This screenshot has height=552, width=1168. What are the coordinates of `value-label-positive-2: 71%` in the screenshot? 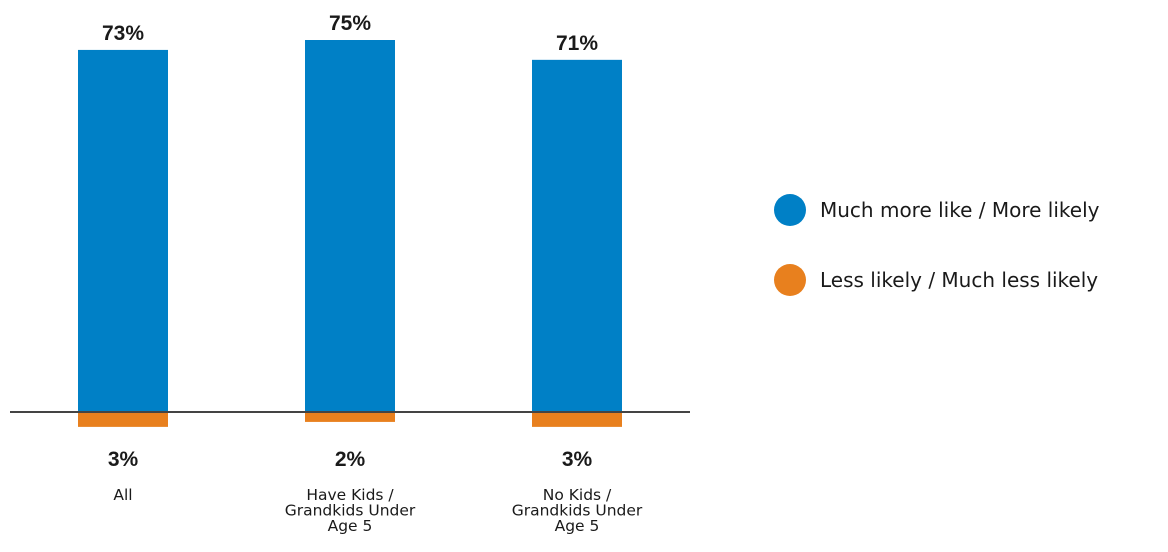 It's located at (577, 43).